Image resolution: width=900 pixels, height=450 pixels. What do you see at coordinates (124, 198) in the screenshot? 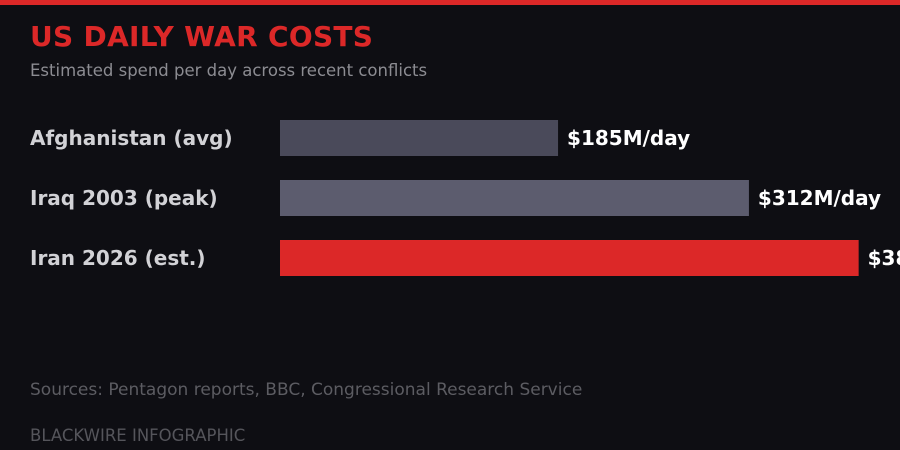
I see `category-label: Iraq 2003 (peak)` at bounding box center [124, 198].